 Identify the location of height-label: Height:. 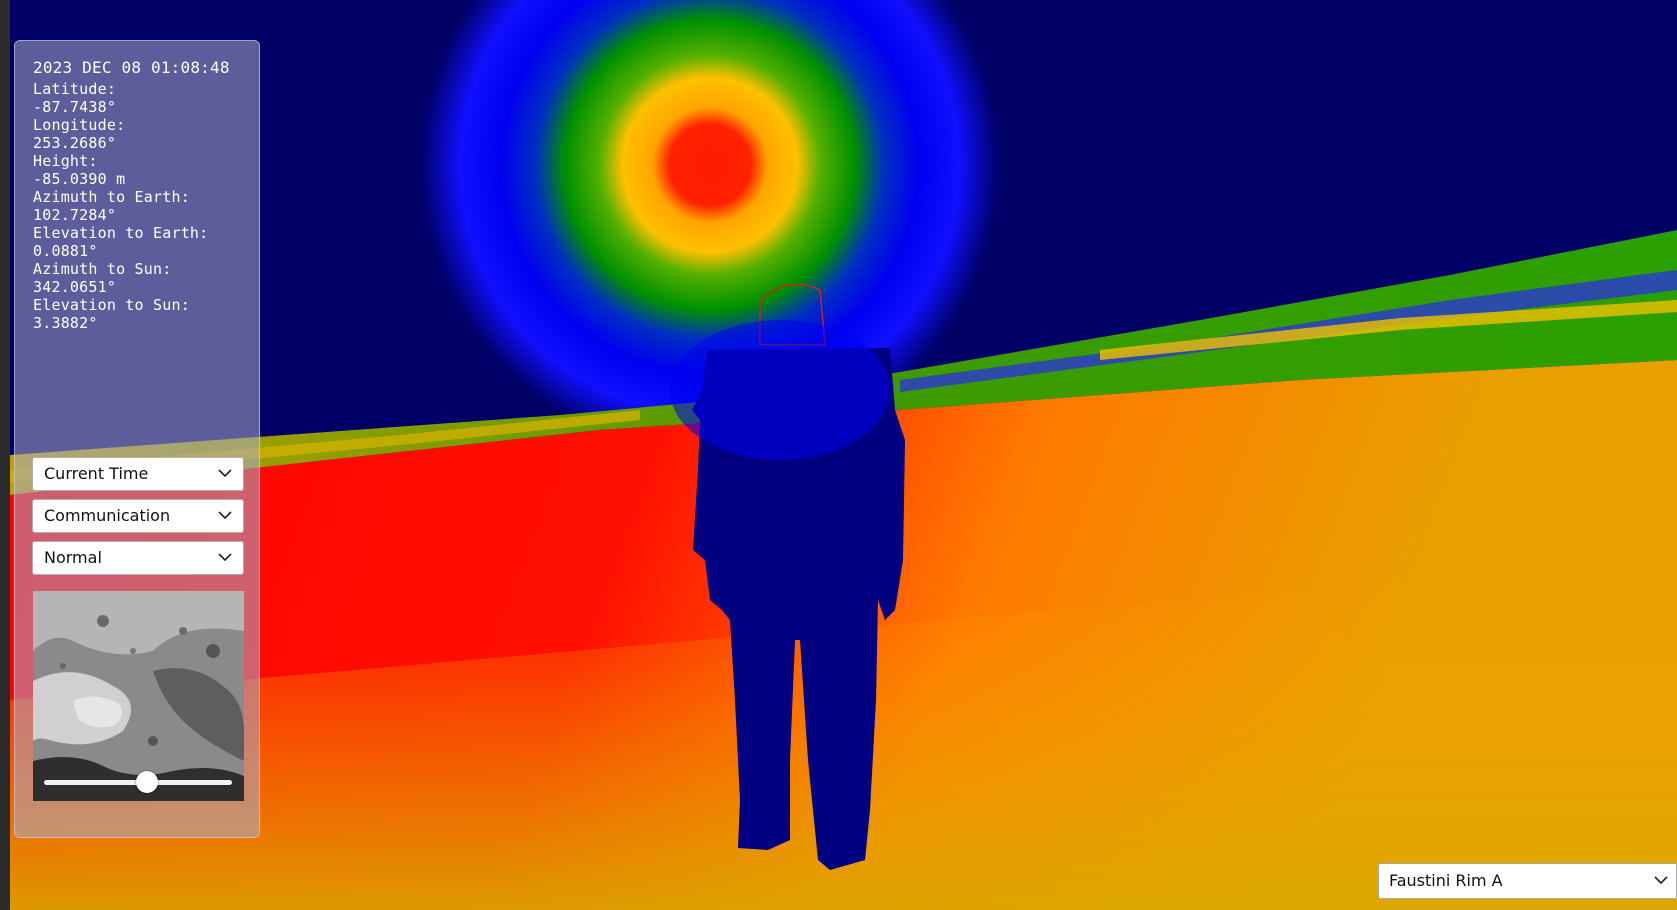
(65, 161).